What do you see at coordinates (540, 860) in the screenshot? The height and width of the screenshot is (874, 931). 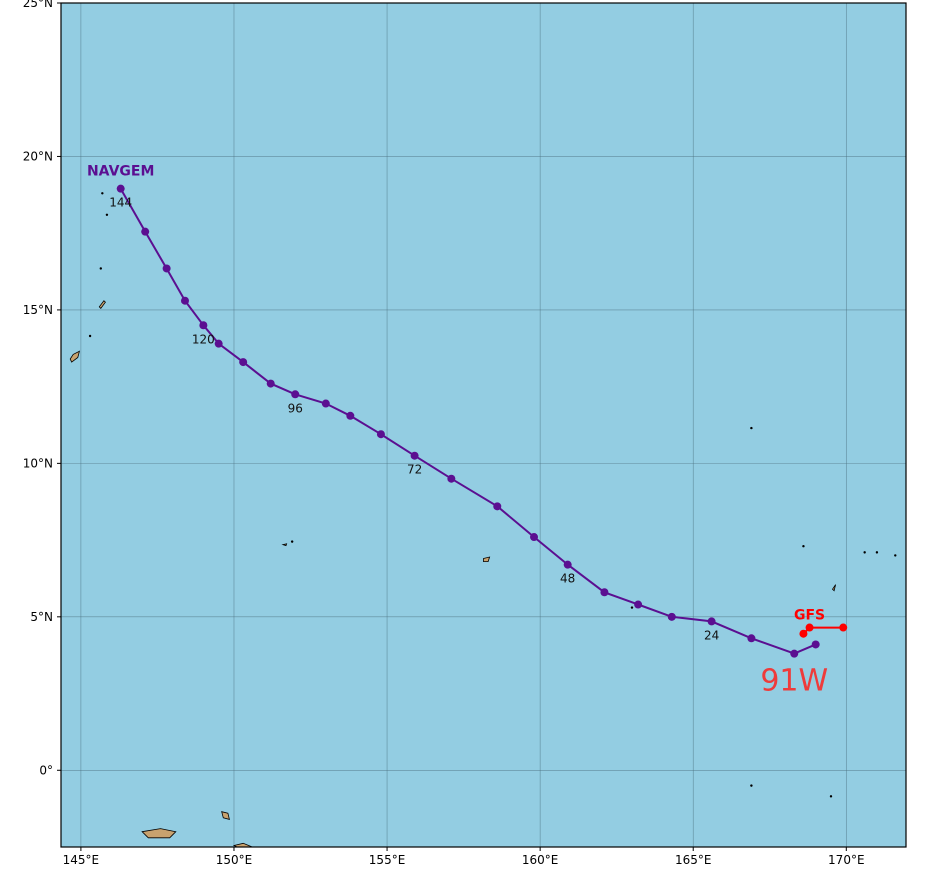 I see `lon-tick-label: 160°E` at bounding box center [540, 860].